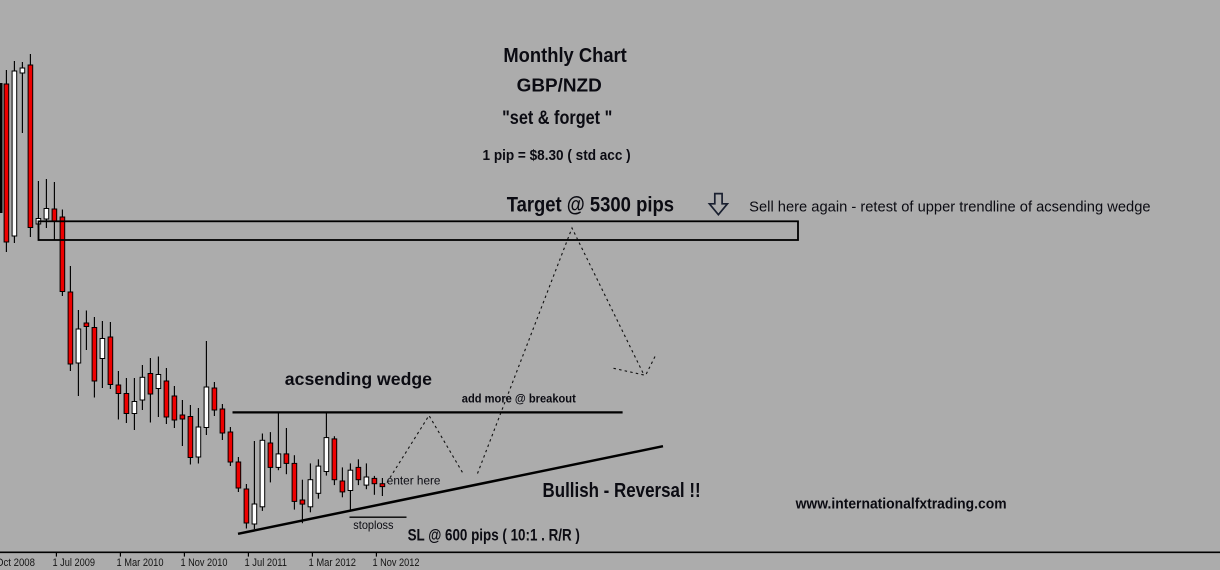 Image resolution: width=1220 pixels, height=570 pixels. Describe the element at coordinates (74, 563) in the screenshot. I see `svg-text: 1 Jul 2009` at that location.